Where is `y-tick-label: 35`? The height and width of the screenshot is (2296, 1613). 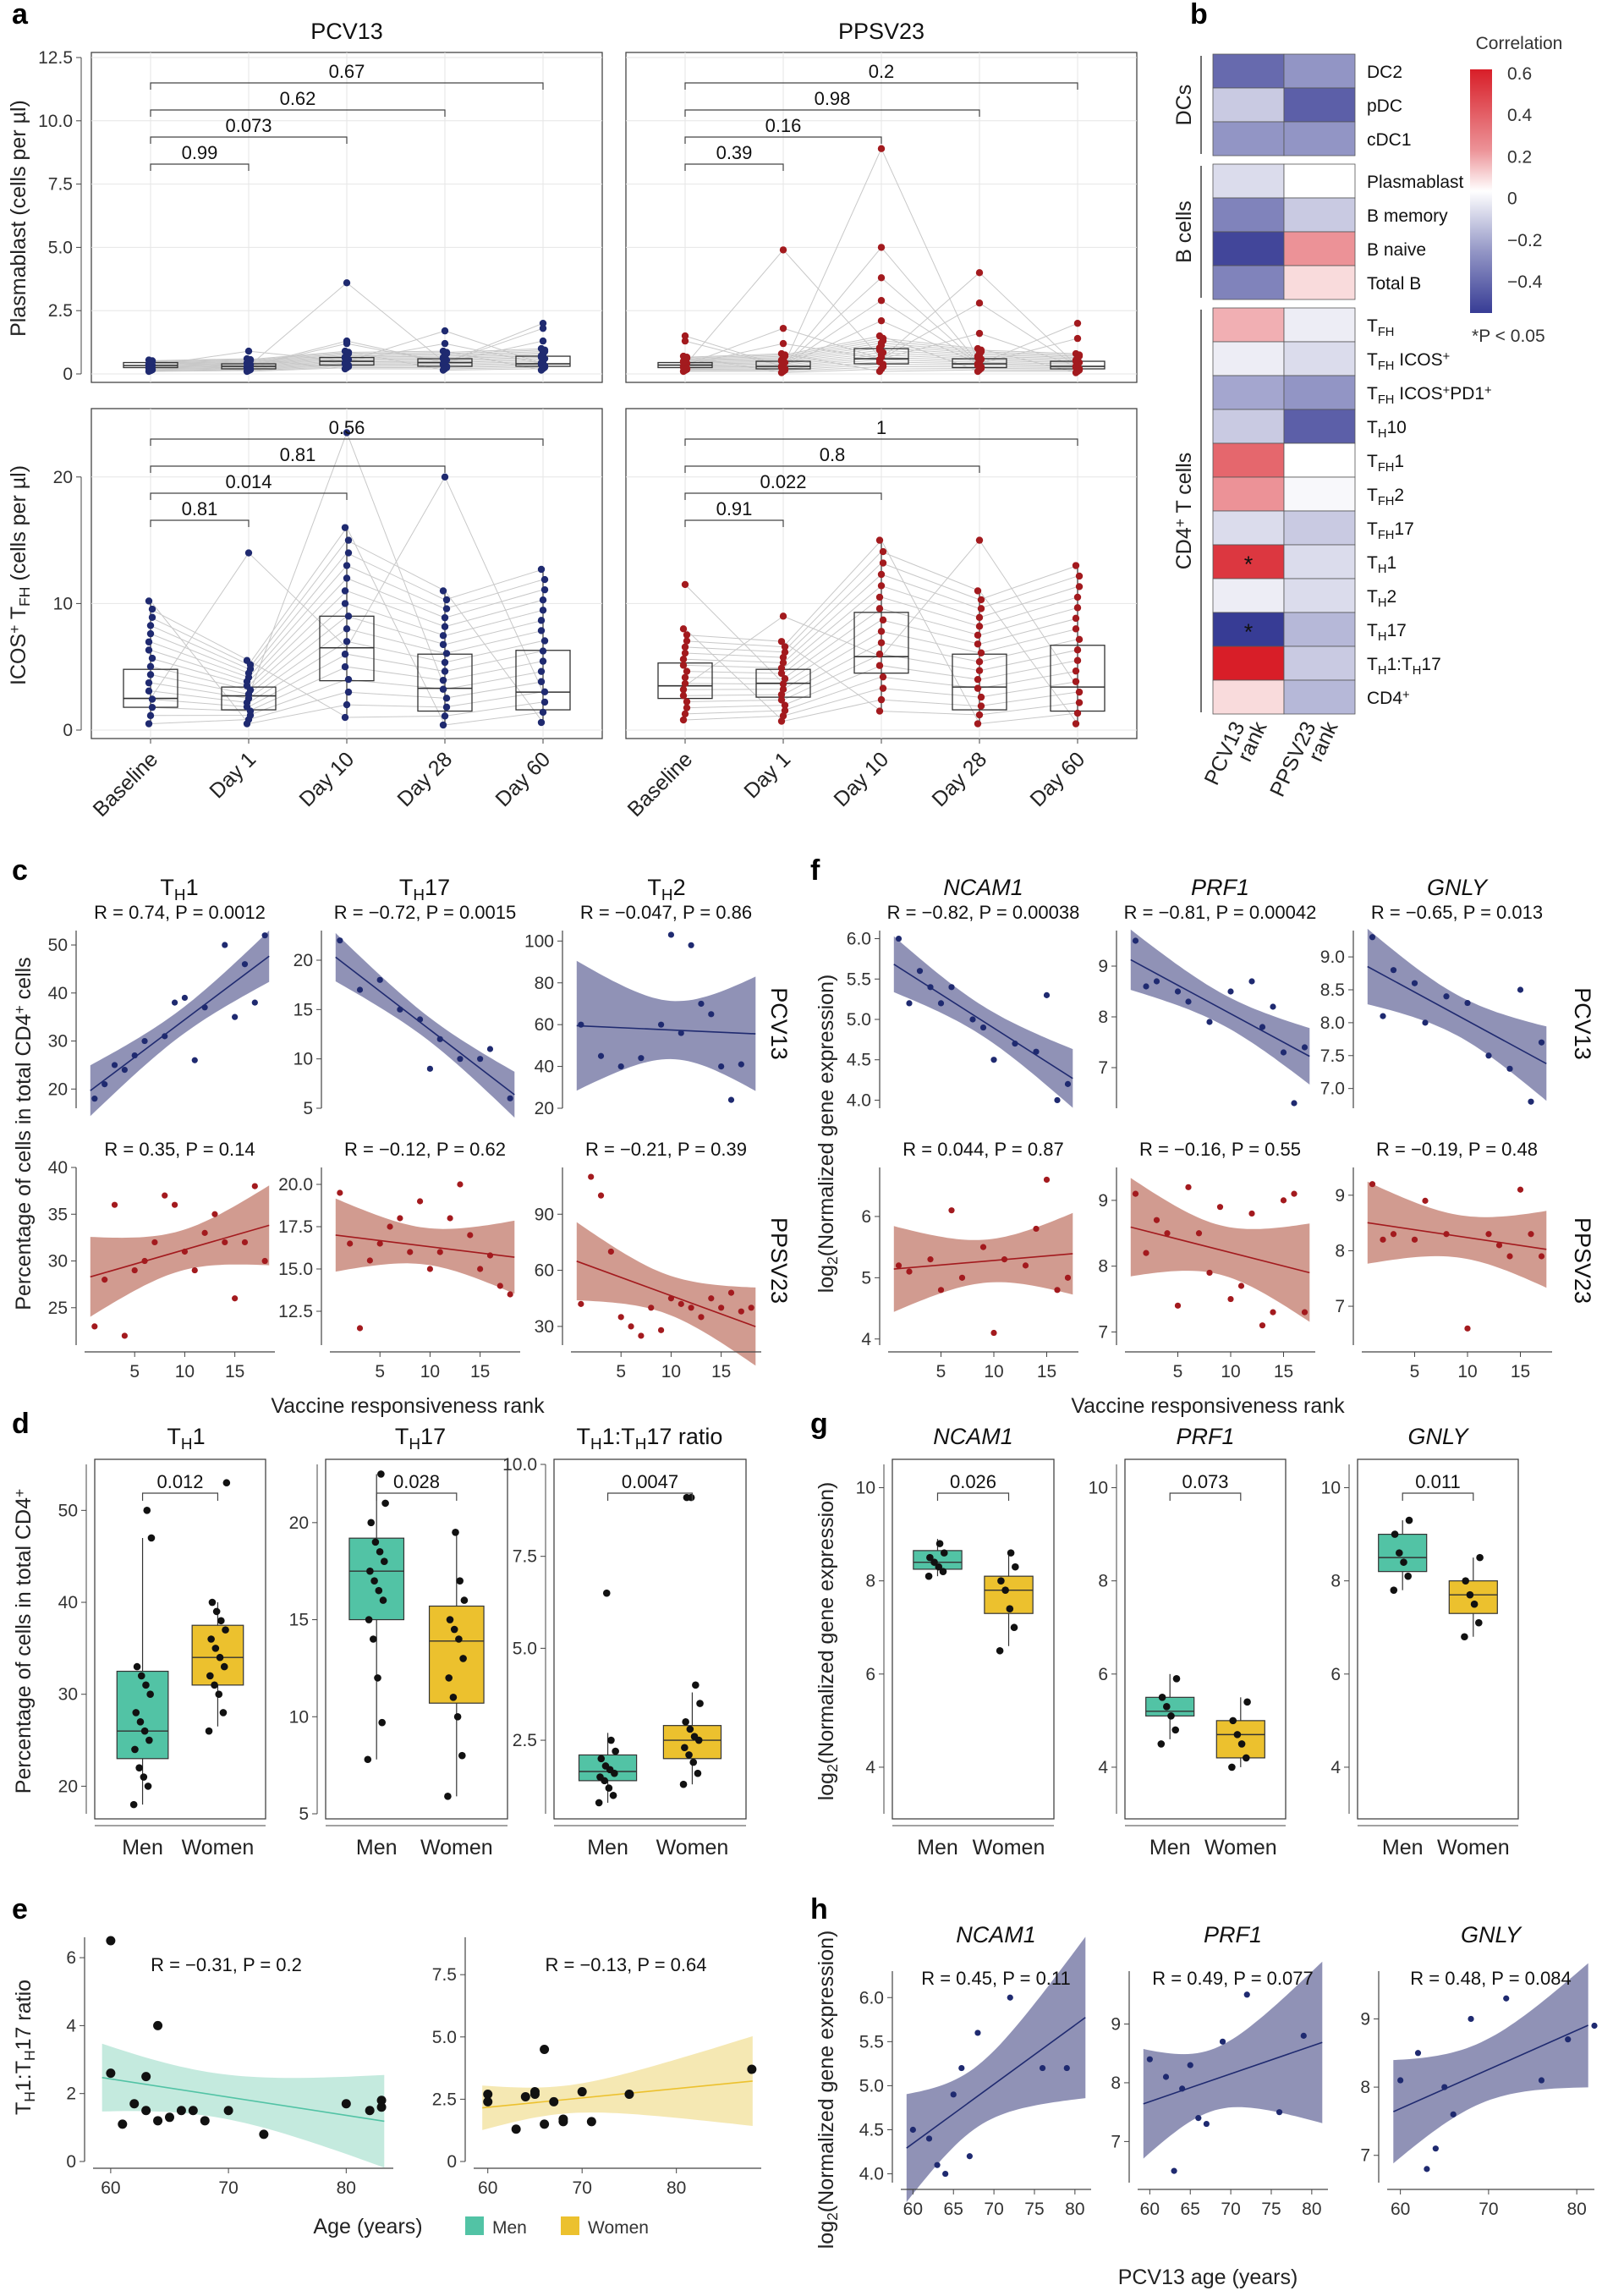
y-tick-label: 35 is located at coordinates (58, 1214).